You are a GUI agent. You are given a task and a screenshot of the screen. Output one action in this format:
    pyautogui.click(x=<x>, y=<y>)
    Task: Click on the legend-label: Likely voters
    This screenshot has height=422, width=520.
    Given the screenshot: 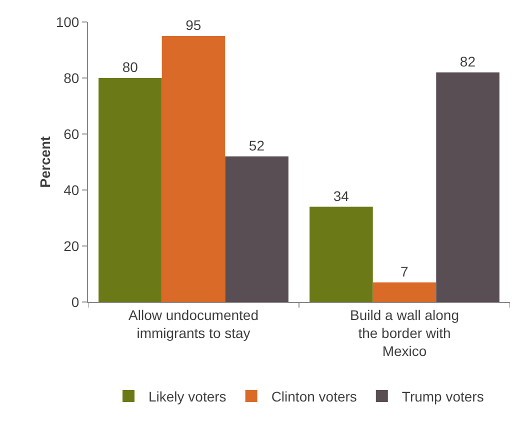 What is the action you would take?
    pyautogui.click(x=187, y=396)
    